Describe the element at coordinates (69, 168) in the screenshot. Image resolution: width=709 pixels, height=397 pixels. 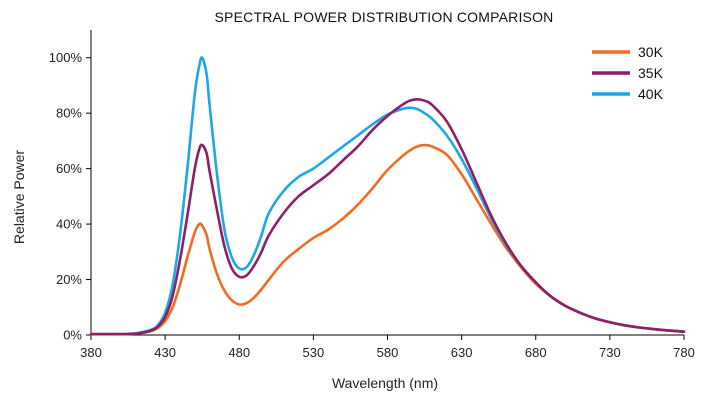
I see `y-tick-label: 60%` at that location.